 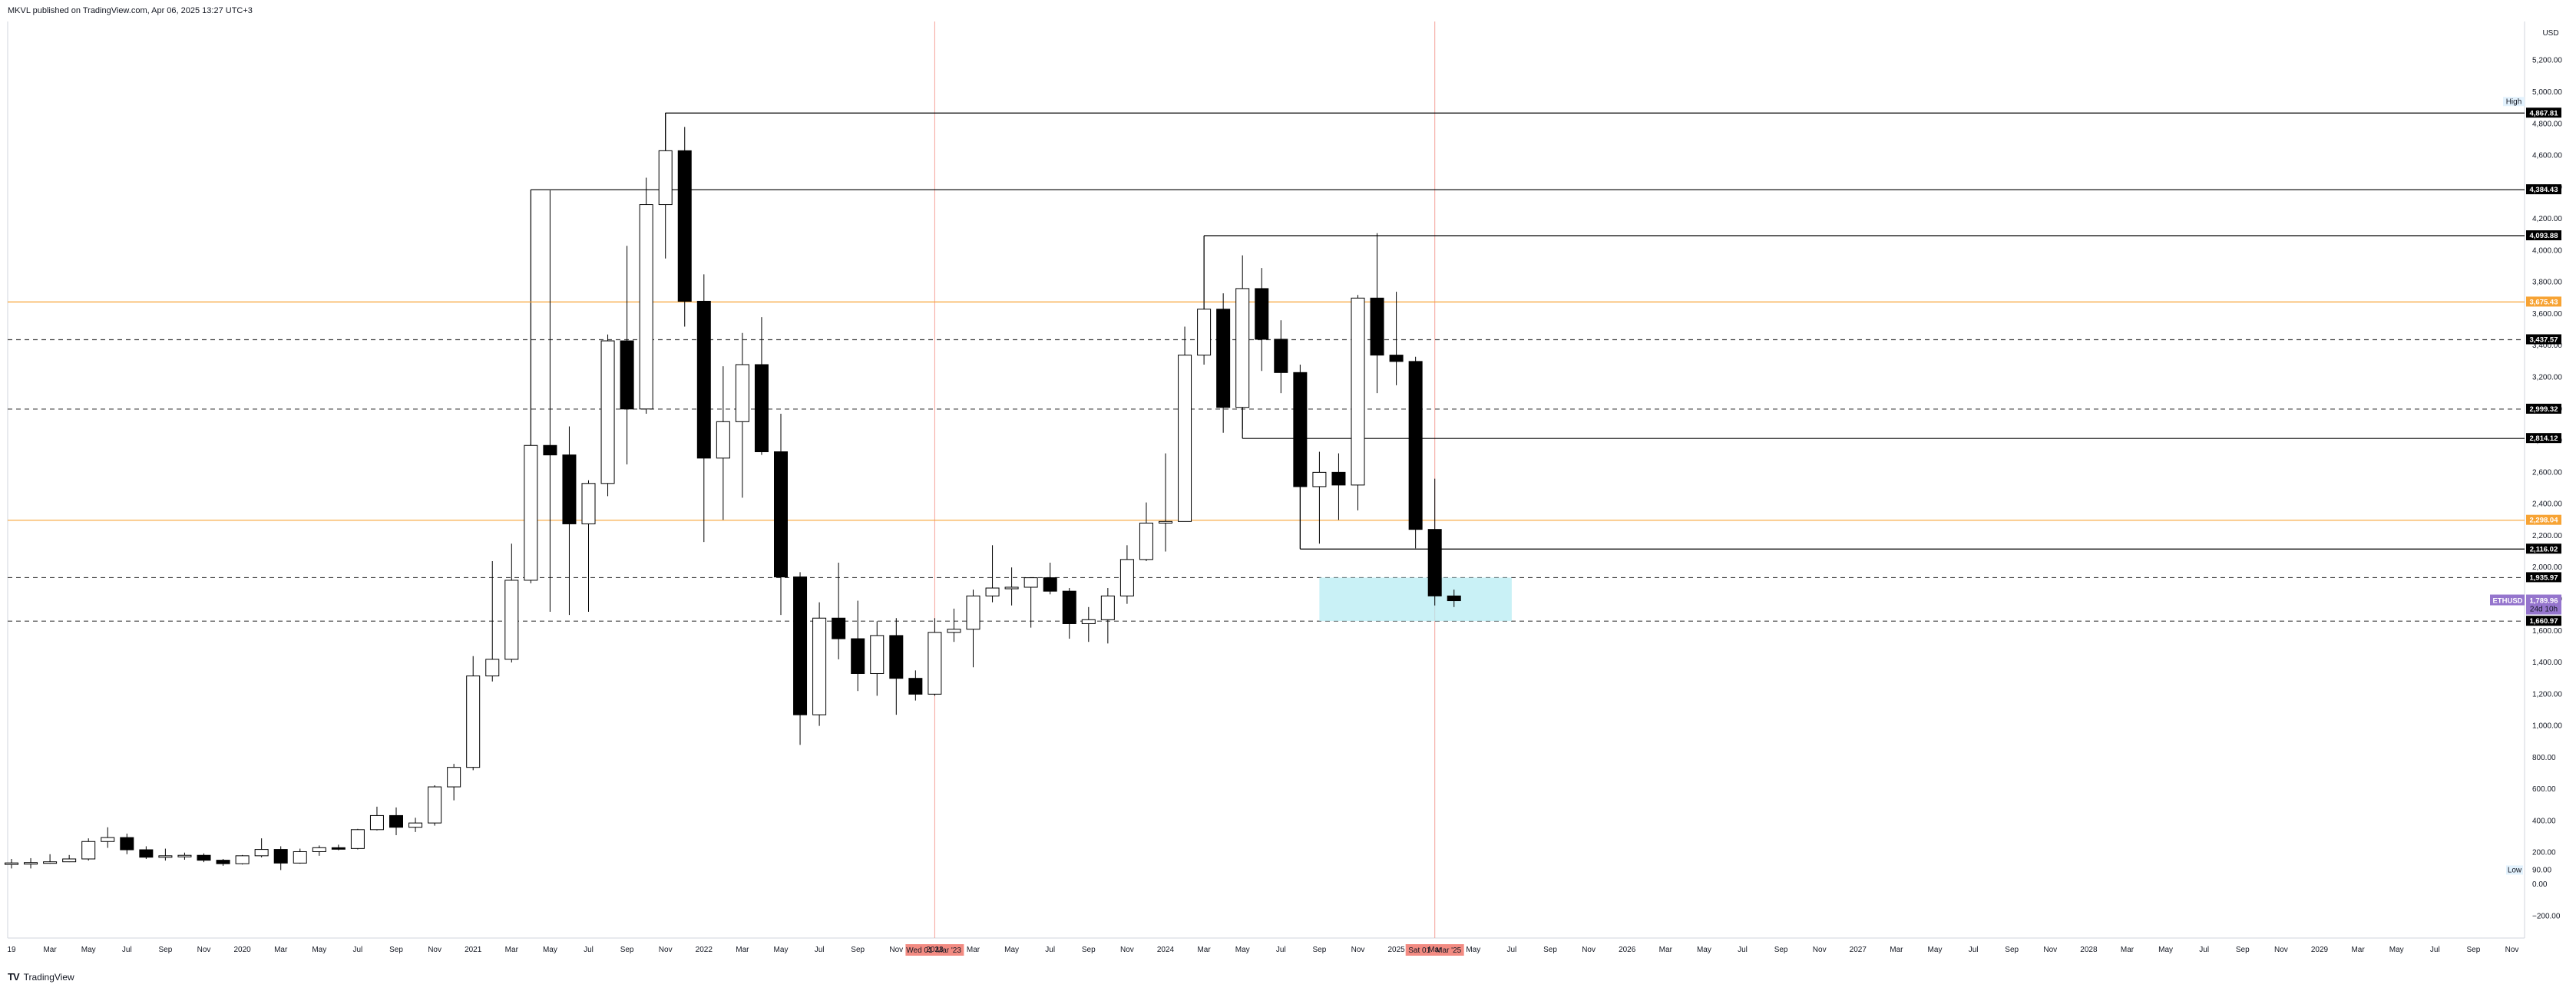 I want to click on date-marker-label: Mar '23, so click(x=948, y=950).